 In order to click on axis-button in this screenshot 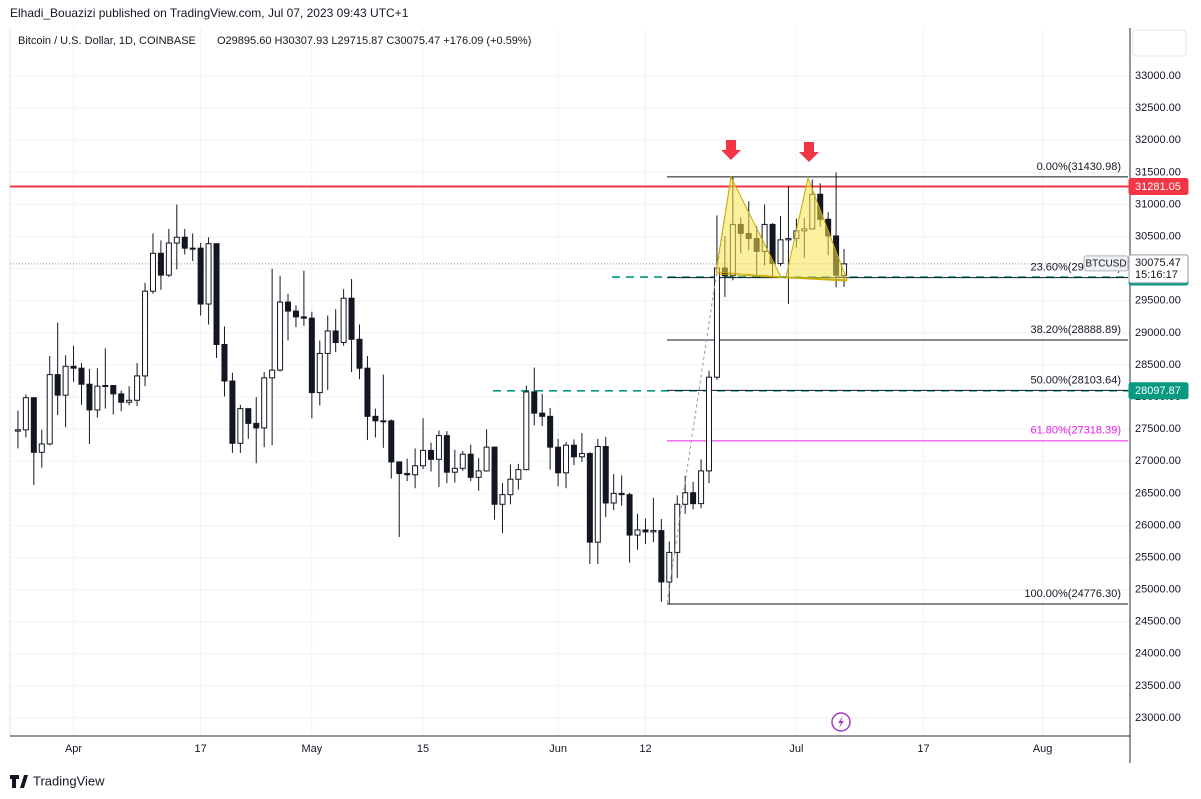, I will do `click(1159, 43)`.